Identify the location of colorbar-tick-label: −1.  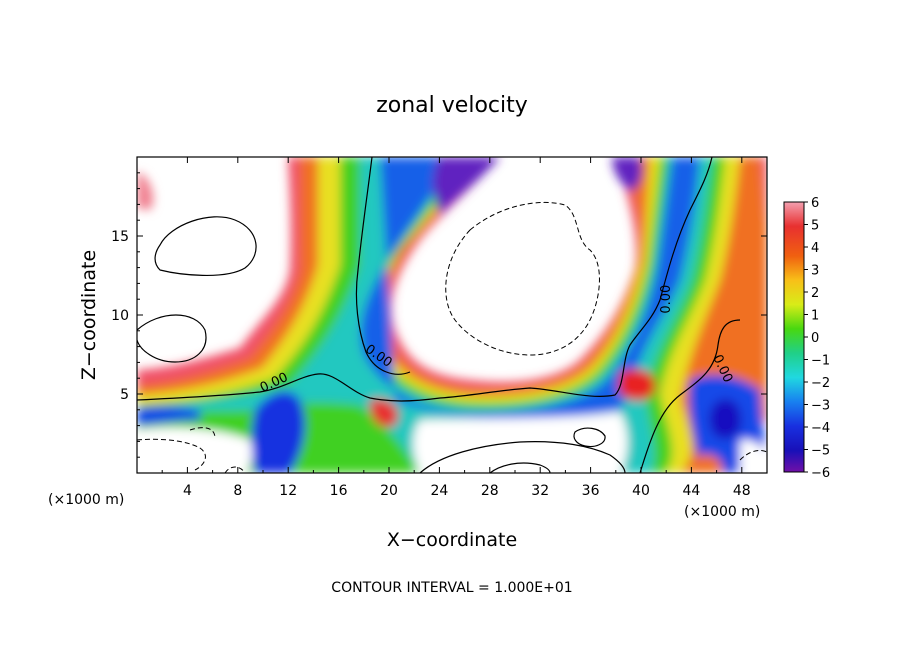
(820, 361).